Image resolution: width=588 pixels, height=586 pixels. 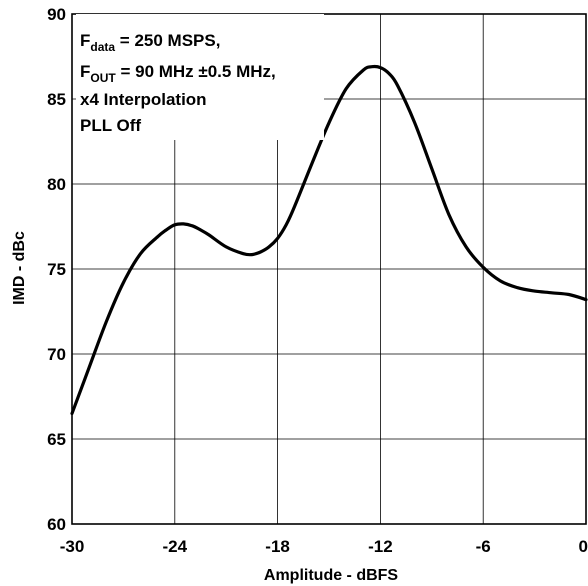 I want to click on annotation-line-2: FOUT = 90 MHz ±0.5 MHz,, so click(x=178, y=73).